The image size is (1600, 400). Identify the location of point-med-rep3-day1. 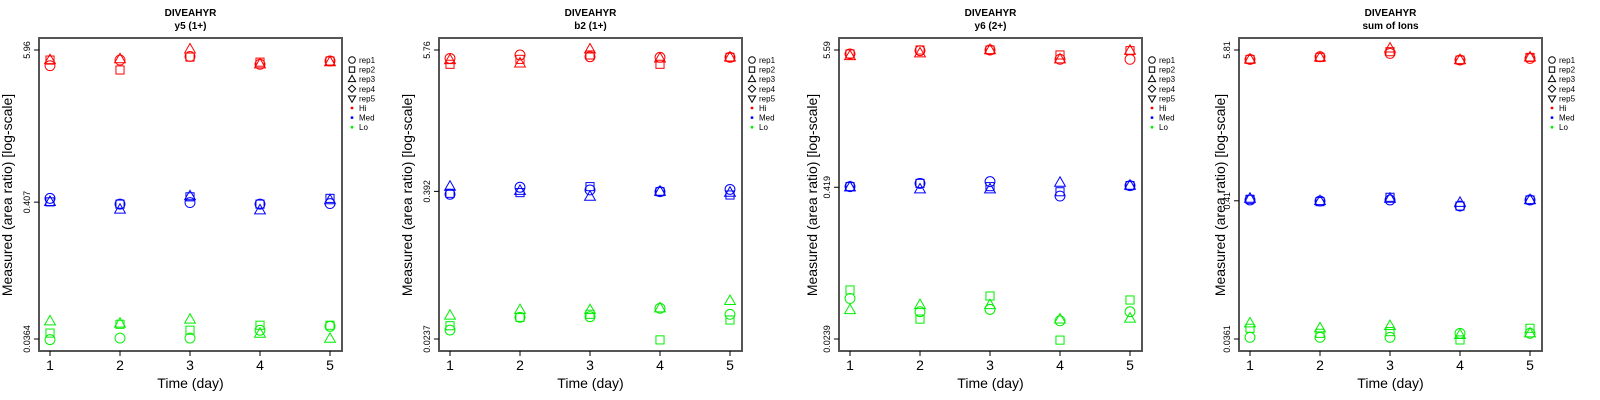
(850, 186).